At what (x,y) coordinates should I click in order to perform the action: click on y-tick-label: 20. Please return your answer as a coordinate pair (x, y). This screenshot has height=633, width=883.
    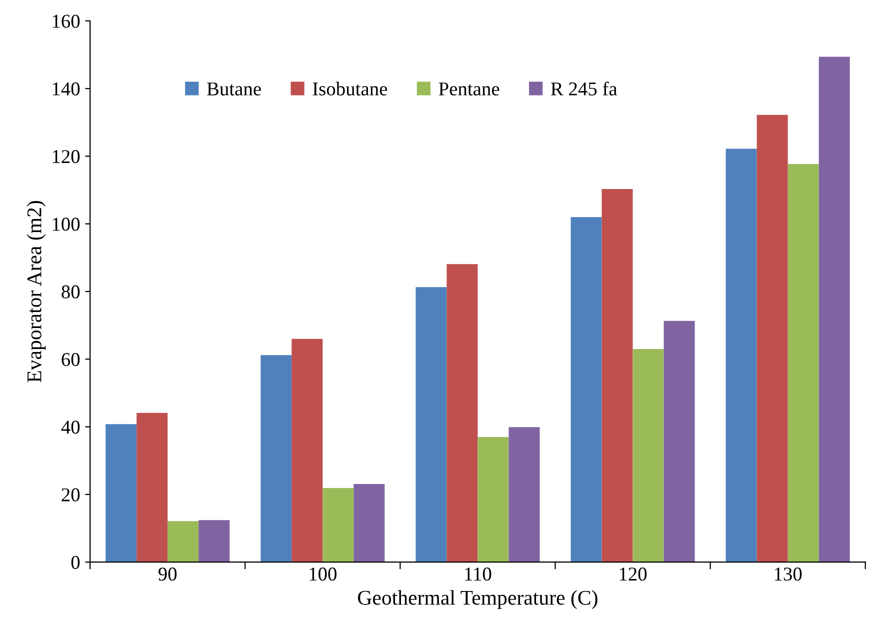
    Looking at the image, I should click on (71, 495).